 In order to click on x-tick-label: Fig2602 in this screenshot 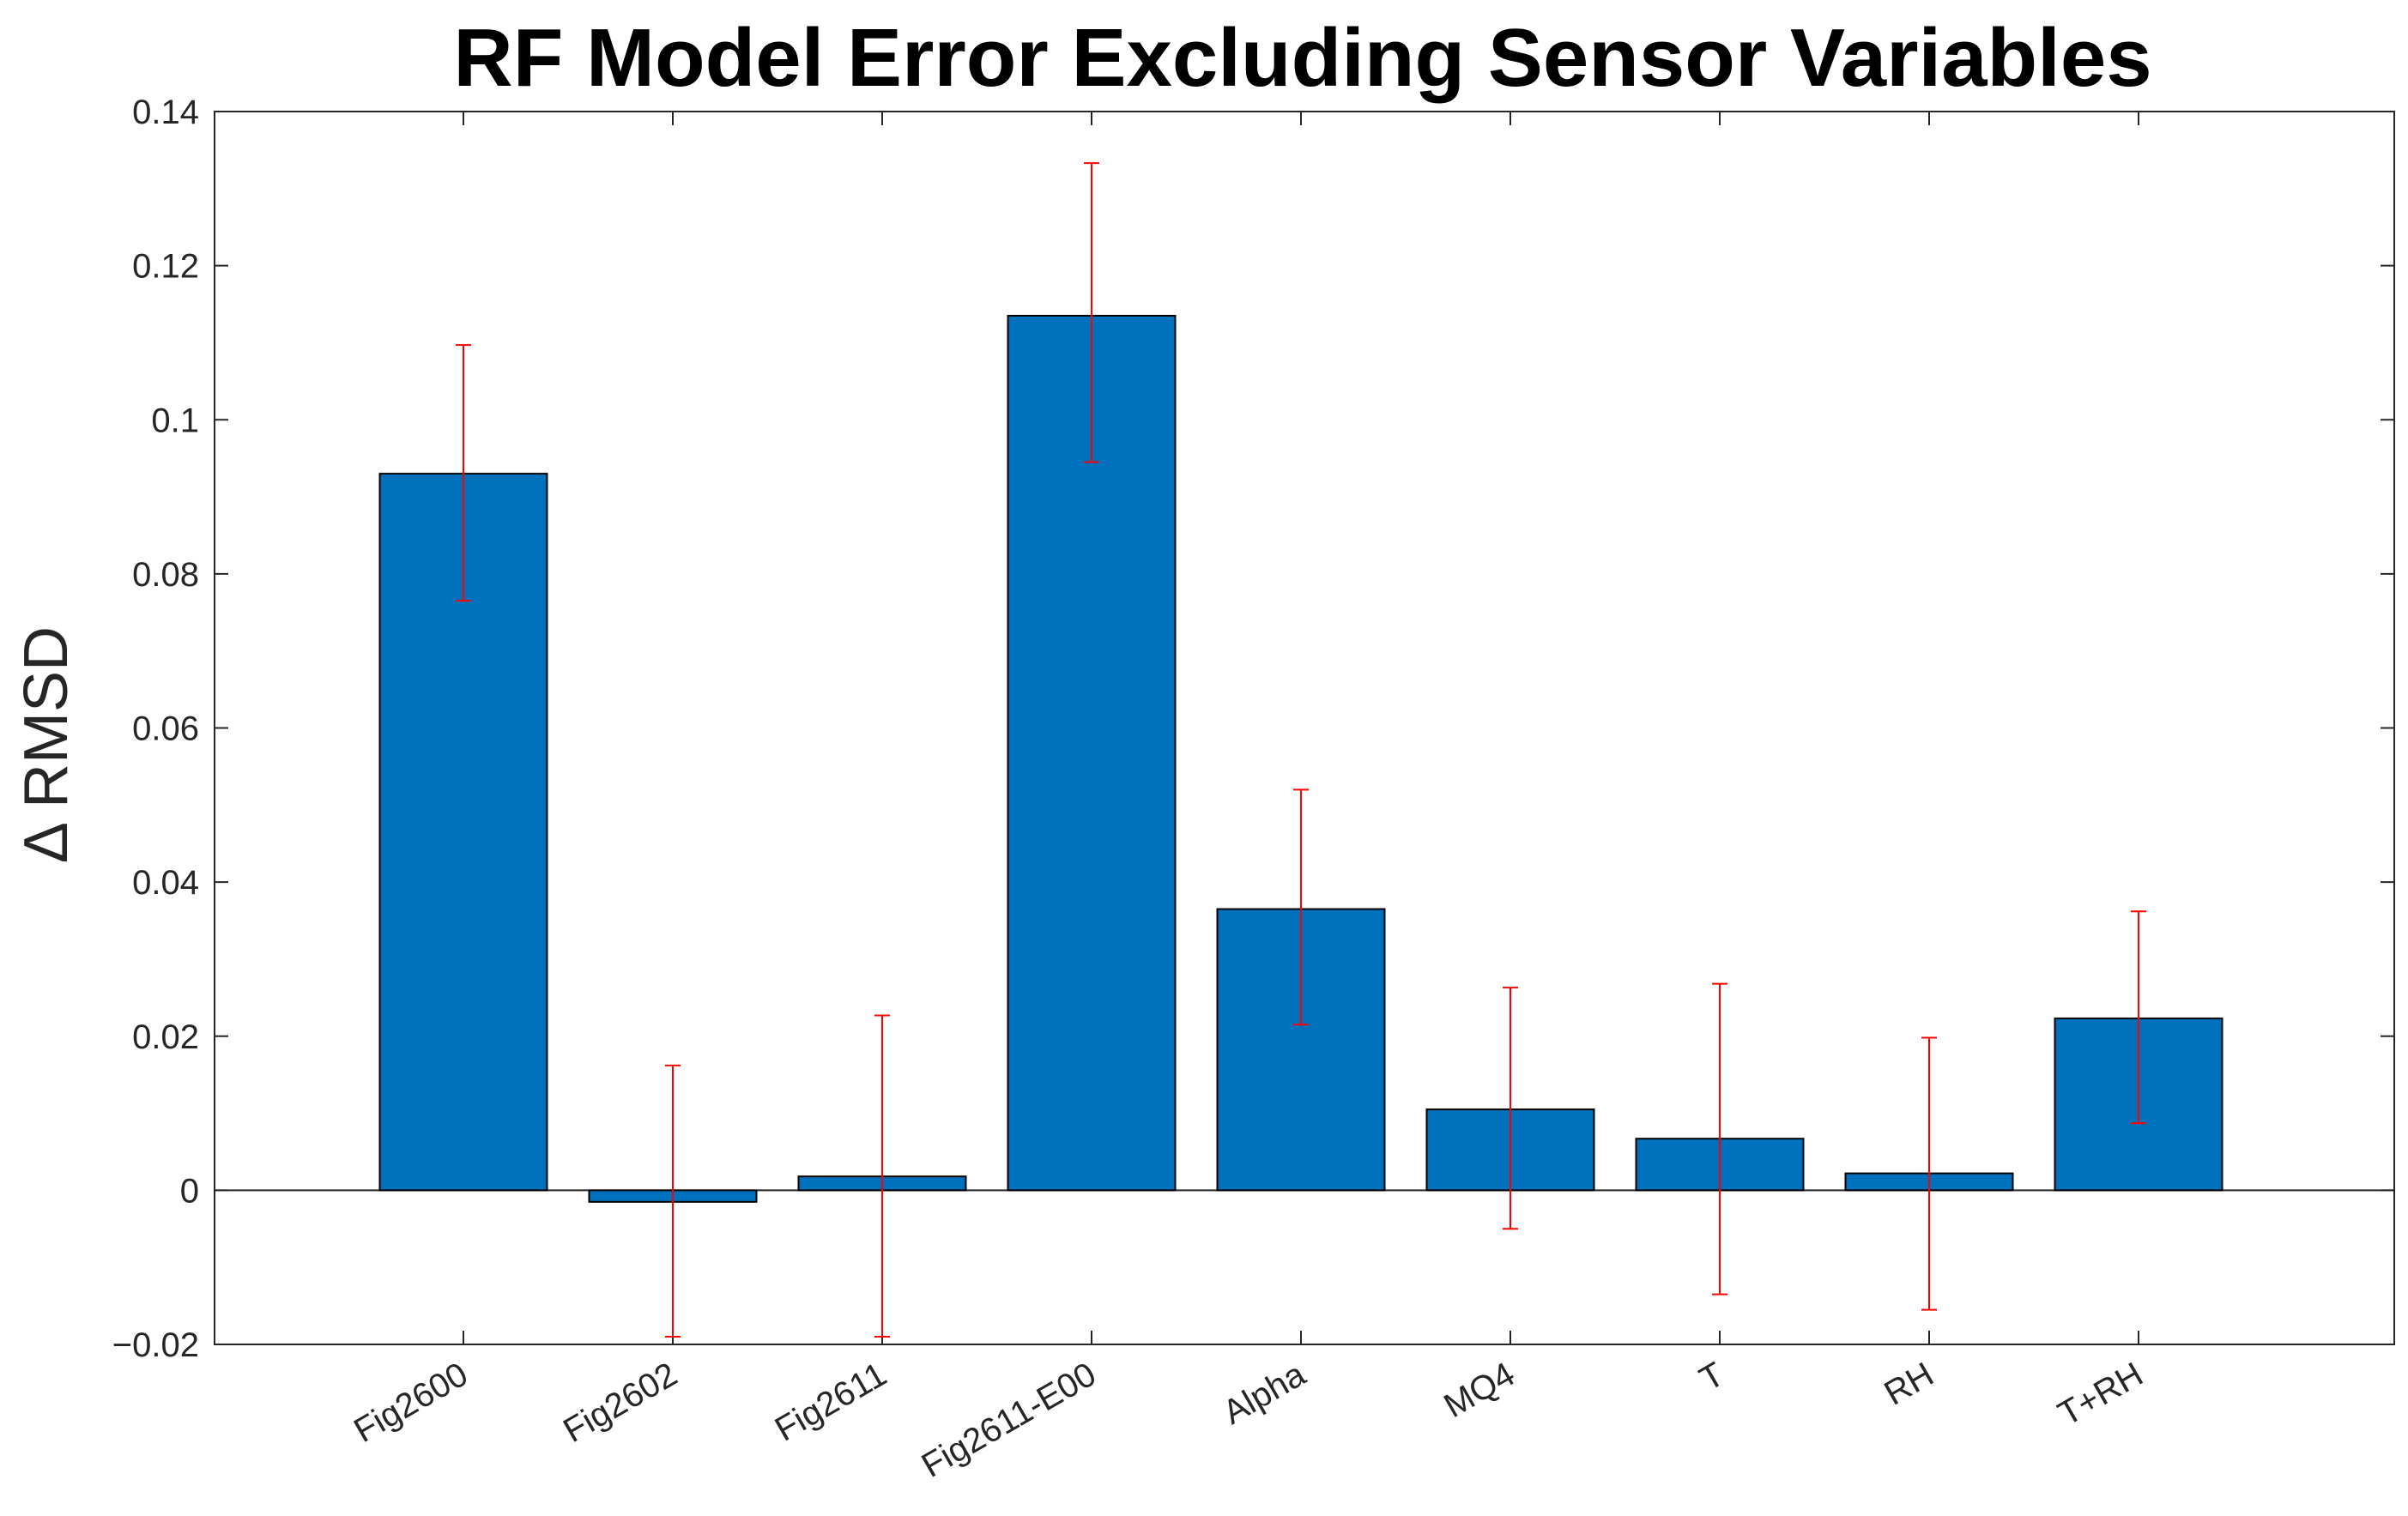, I will do `click(620, 1403)`.